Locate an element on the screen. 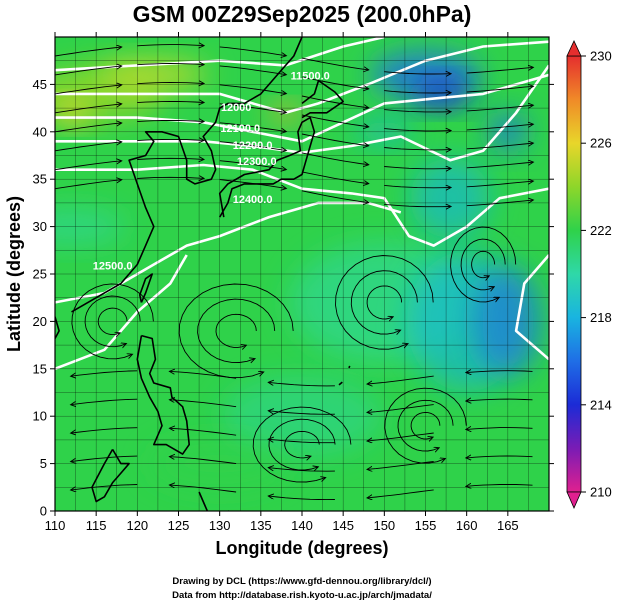 The height and width of the screenshot is (605, 619). x-tick-label: 155 is located at coordinates (426, 525).